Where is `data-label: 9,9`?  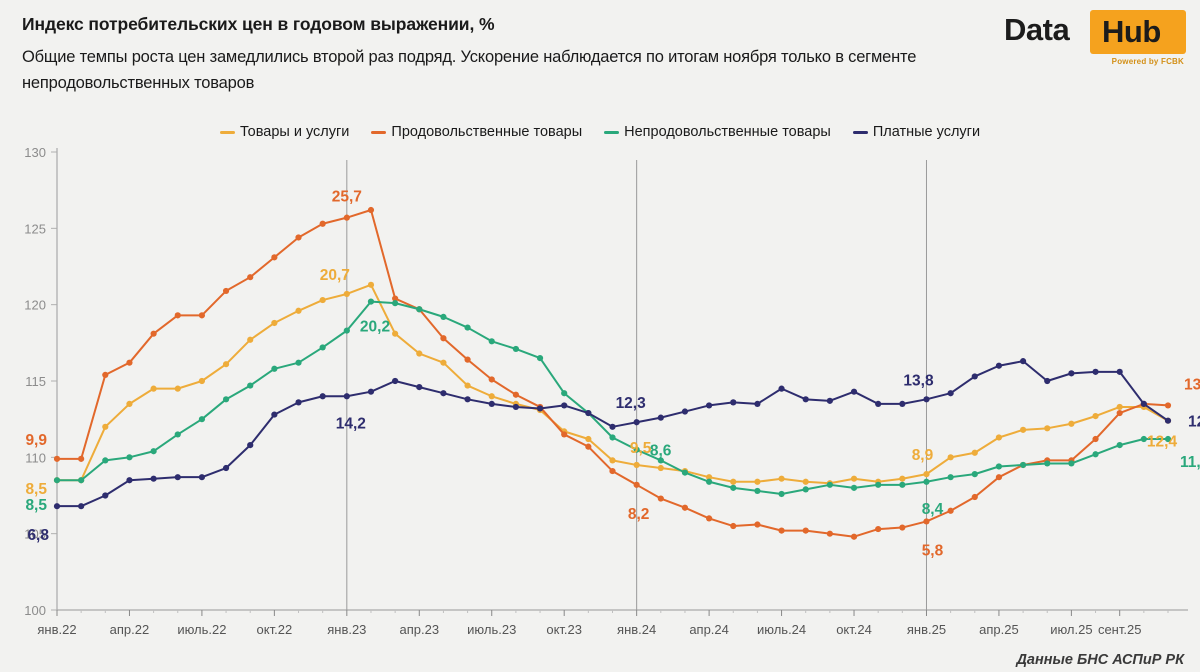
data-label: 9,9 is located at coordinates (36, 440).